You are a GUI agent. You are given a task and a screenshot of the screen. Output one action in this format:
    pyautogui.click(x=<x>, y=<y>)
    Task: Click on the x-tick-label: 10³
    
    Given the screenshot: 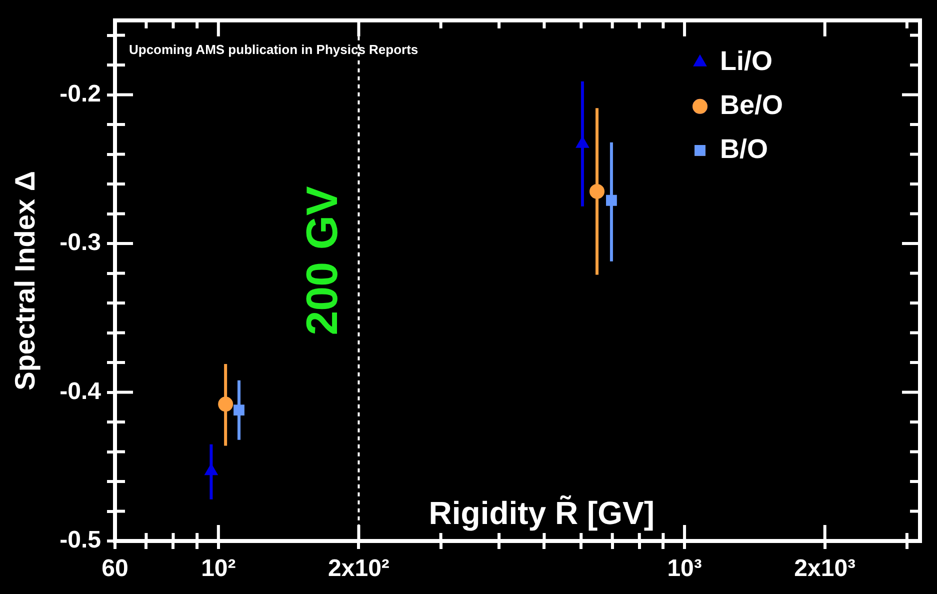 What is the action you would take?
    pyautogui.click(x=684, y=568)
    